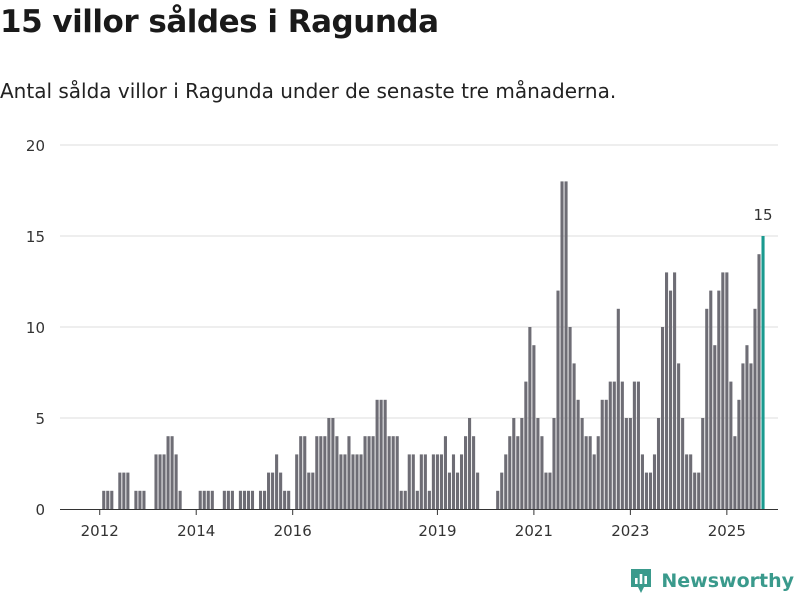 The width and height of the screenshot is (800, 600). What do you see at coordinates (35, 237) in the screenshot?
I see `y-tick-label: 15` at bounding box center [35, 237].